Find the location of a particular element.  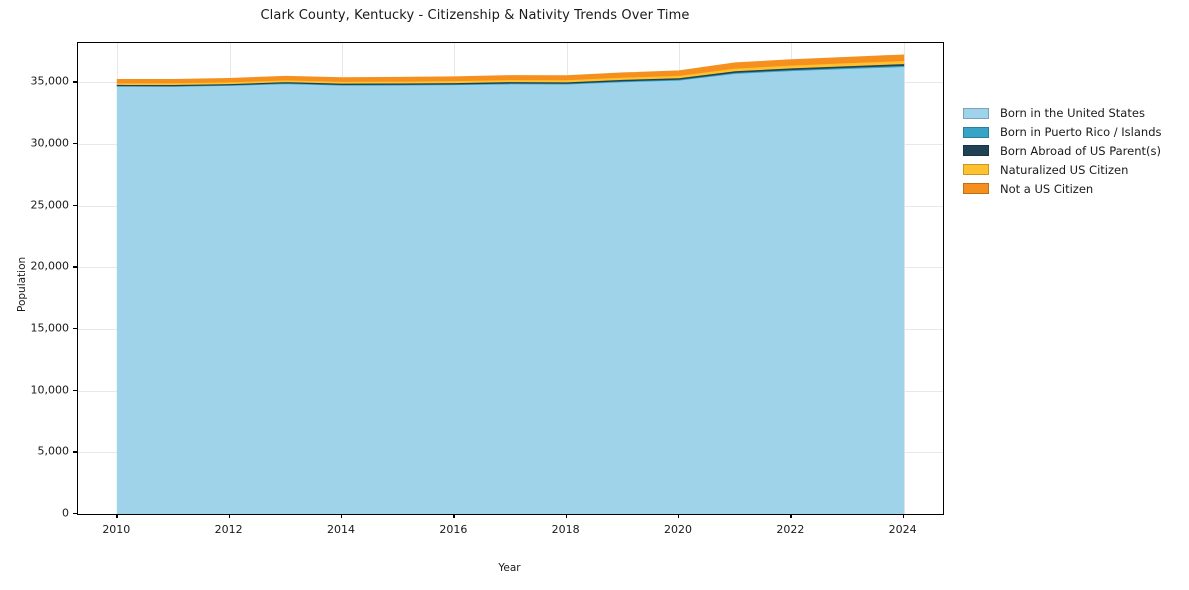

x-axis-tick-label: 2022 is located at coordinates (790, 529).